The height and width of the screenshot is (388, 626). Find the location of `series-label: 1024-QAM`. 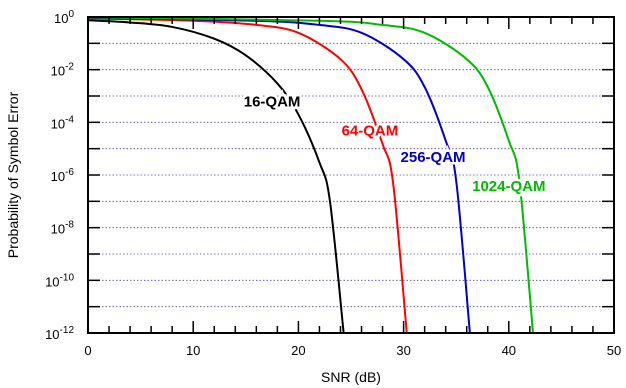

series-label: 1024-QAM is located at coordinates (508, 186).